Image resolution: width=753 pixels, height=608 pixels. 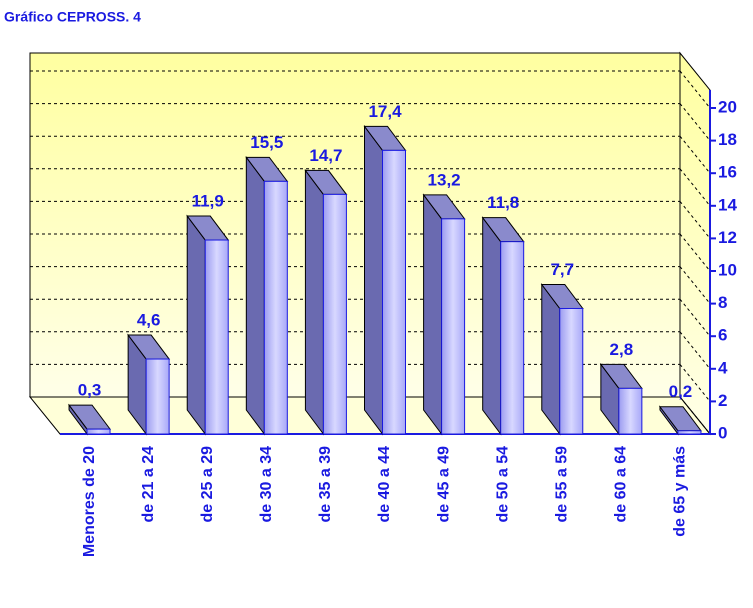 What do you see at coordinates (727, 204) in the screenshot?
I see `y-tick-label: 14` at bounding box center [727, 204].